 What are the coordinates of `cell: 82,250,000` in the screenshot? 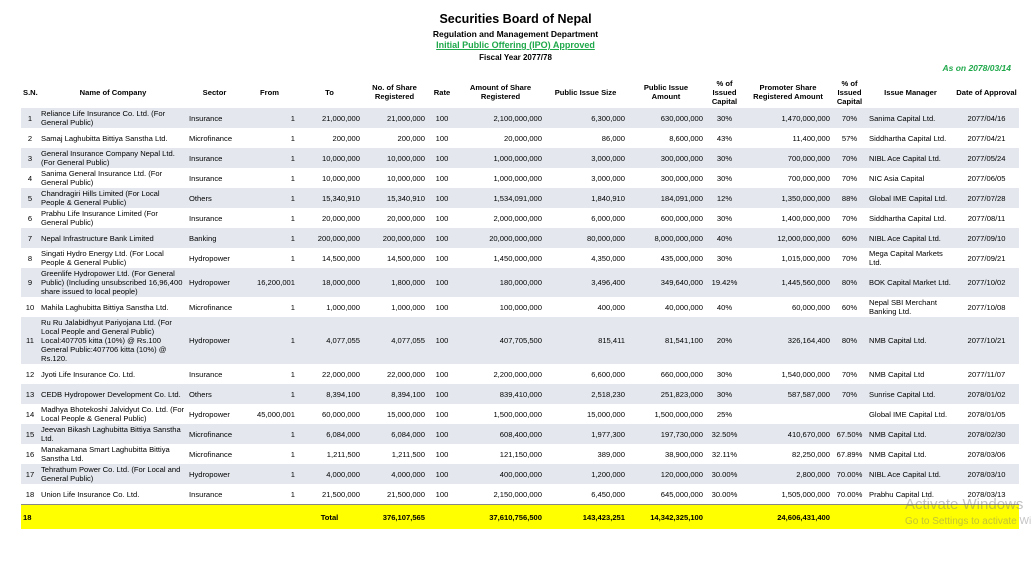 It's located at (810, 454).